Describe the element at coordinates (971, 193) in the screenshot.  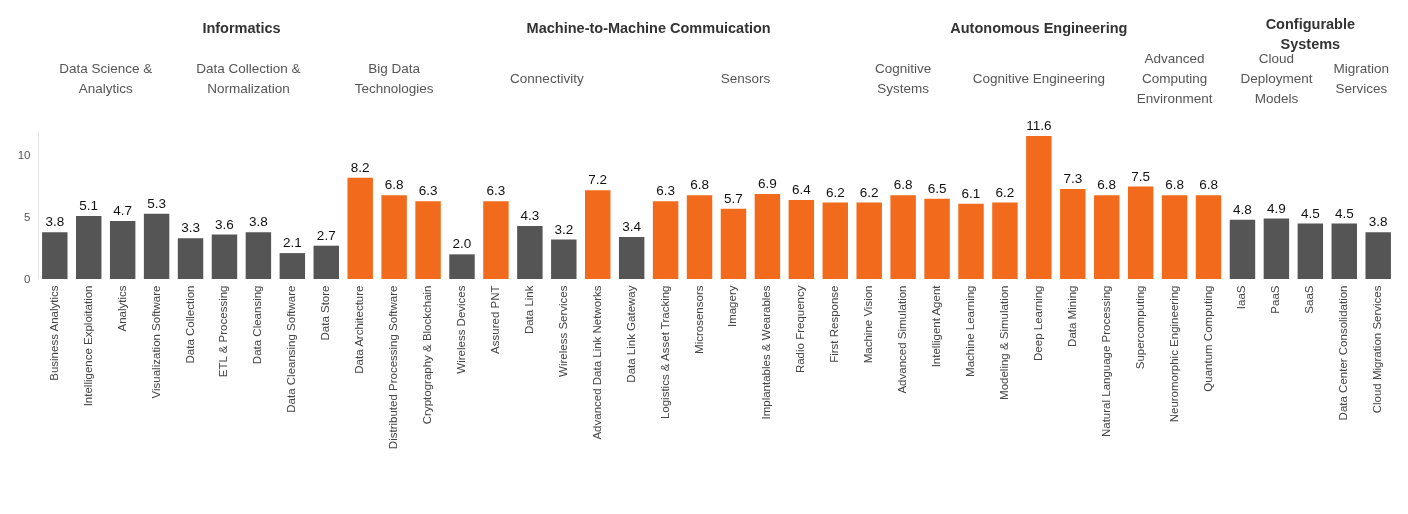
I see `data-label: 6.1` at that location.